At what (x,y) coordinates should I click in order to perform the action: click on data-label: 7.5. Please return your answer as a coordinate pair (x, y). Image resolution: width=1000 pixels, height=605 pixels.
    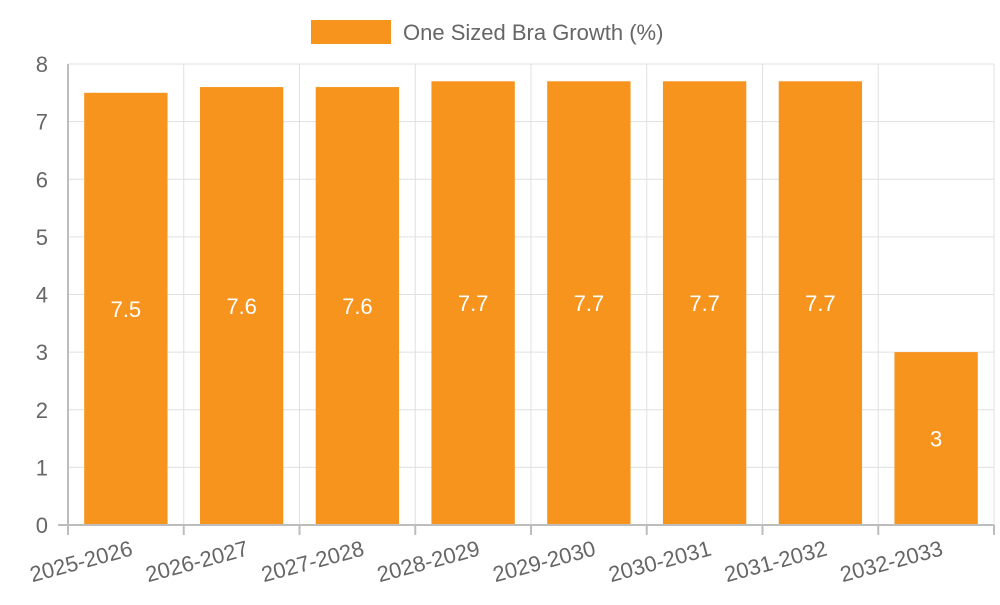
    Looking at the image, I should click on (126, 309).